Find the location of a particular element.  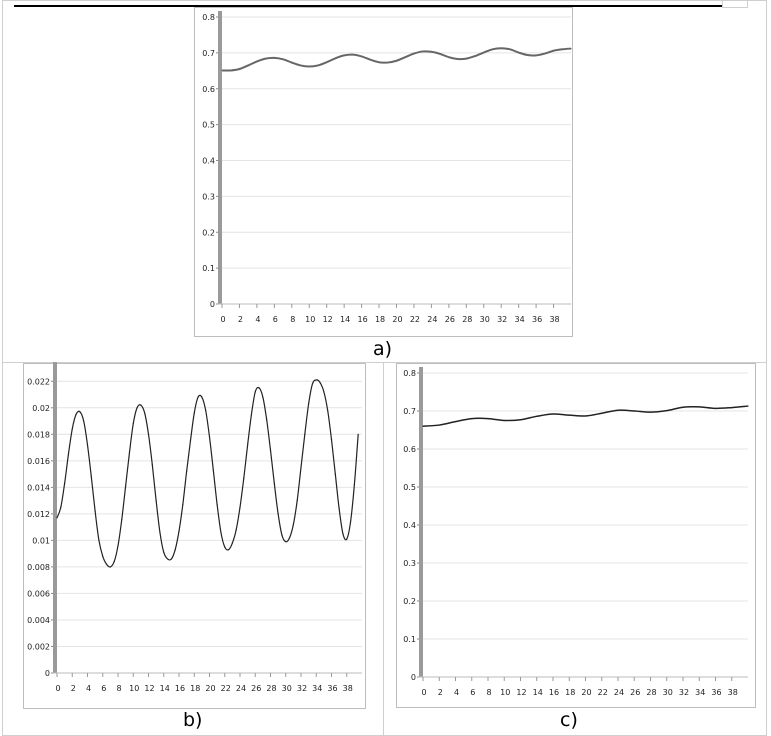

chart-c-y-tick-label: 0.4 is located at coordinates (409, 525).